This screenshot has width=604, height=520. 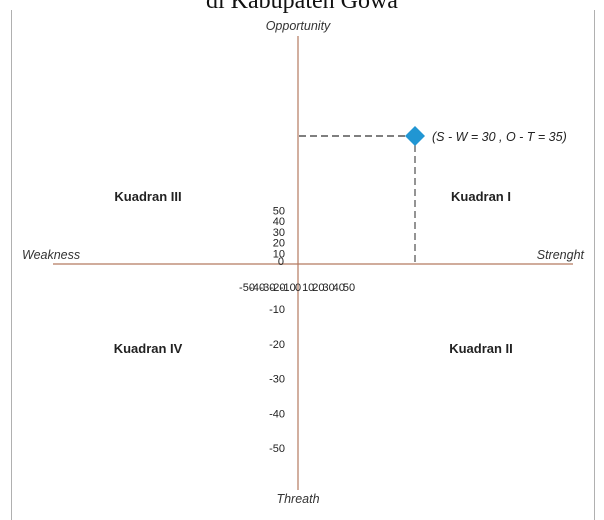 What do you see at coordinates (298, 288) in the screenshot?
I see `x-tick-label: 0` at bounding box center [298, 288].